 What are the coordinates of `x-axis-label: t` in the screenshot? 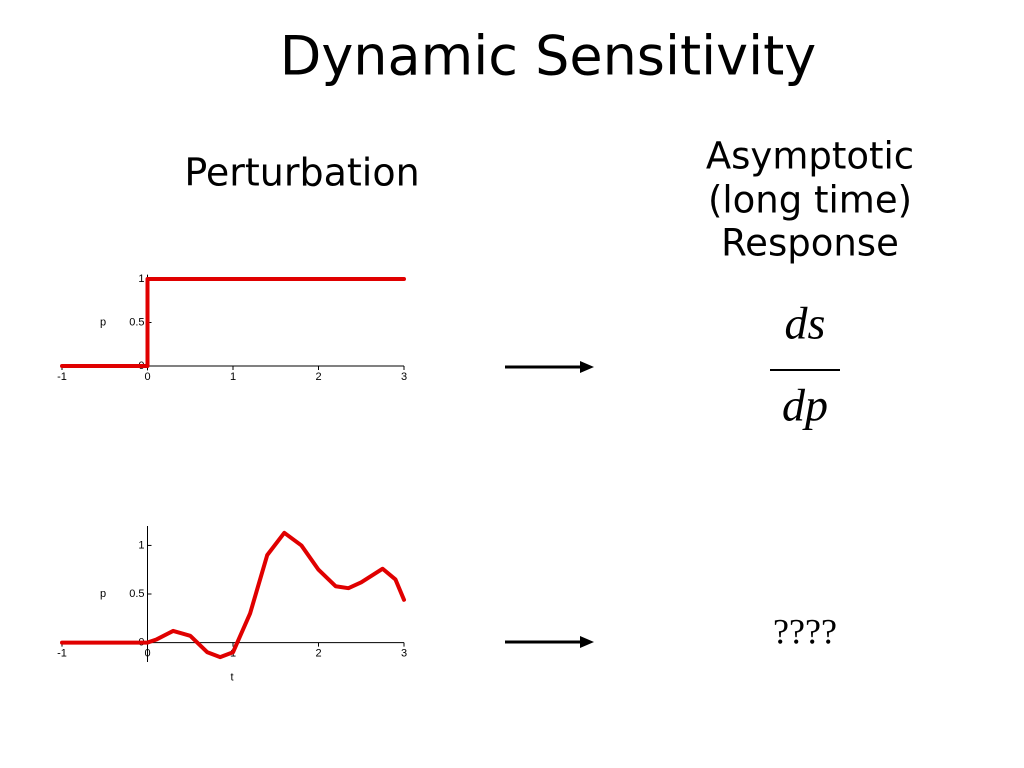 It's located at (231, 677).